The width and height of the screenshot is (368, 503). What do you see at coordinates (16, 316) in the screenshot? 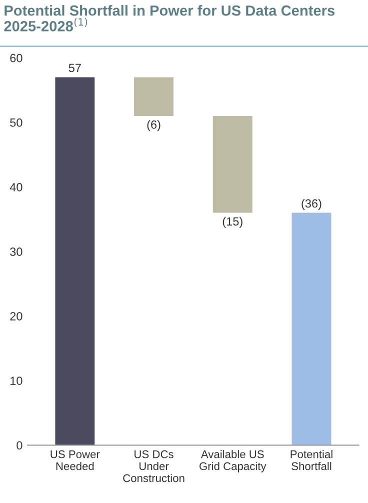
I see `y-tick-label: 20` at bounding box center [16, 316].